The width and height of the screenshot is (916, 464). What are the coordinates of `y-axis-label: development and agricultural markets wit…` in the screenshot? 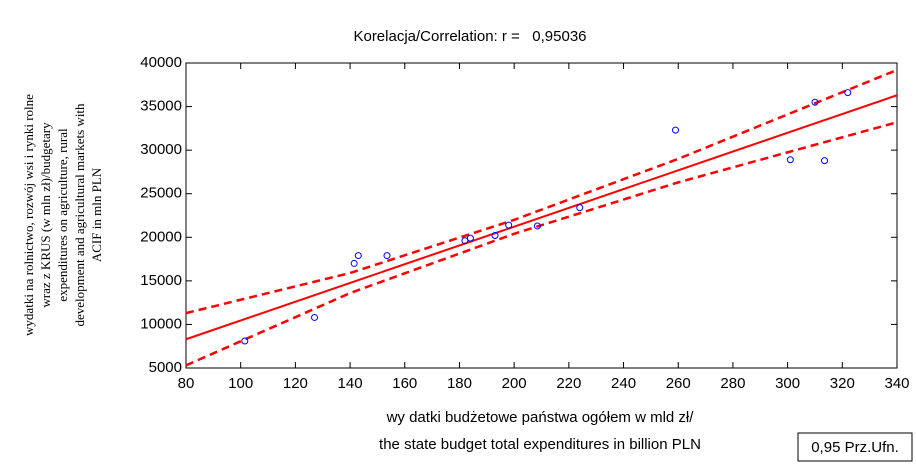 It's located at (79, 215).